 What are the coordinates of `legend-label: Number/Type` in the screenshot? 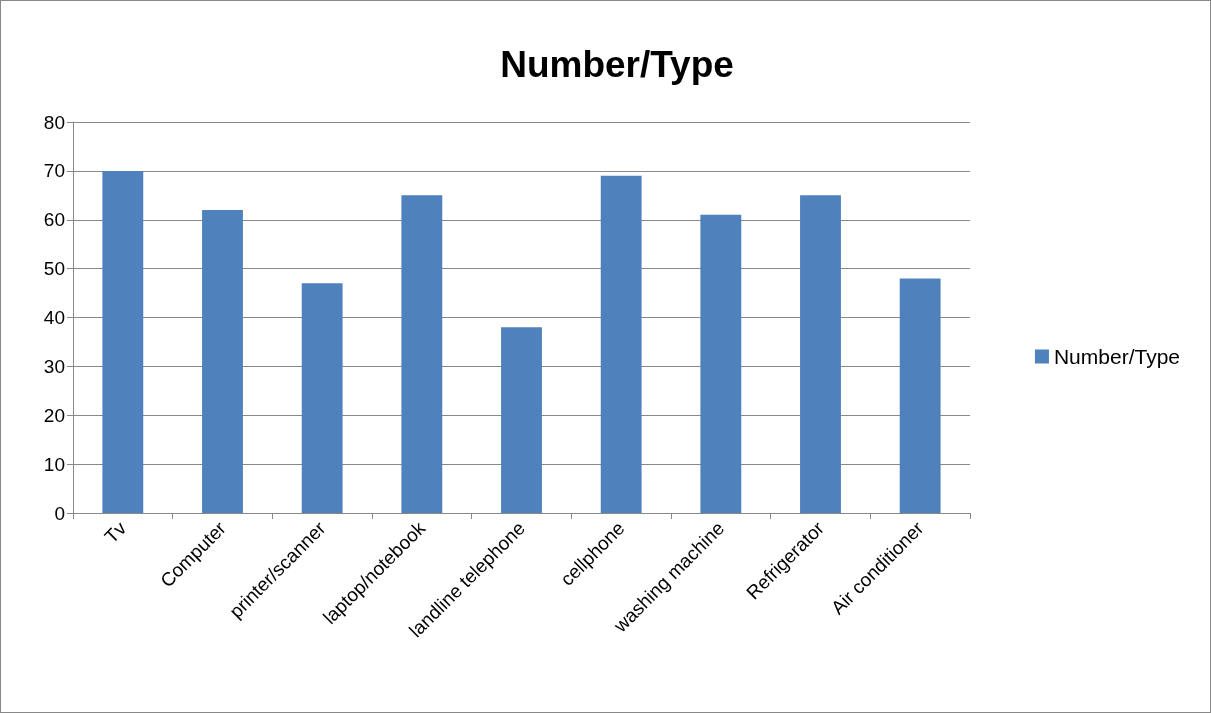 It's located at (1117, 356).